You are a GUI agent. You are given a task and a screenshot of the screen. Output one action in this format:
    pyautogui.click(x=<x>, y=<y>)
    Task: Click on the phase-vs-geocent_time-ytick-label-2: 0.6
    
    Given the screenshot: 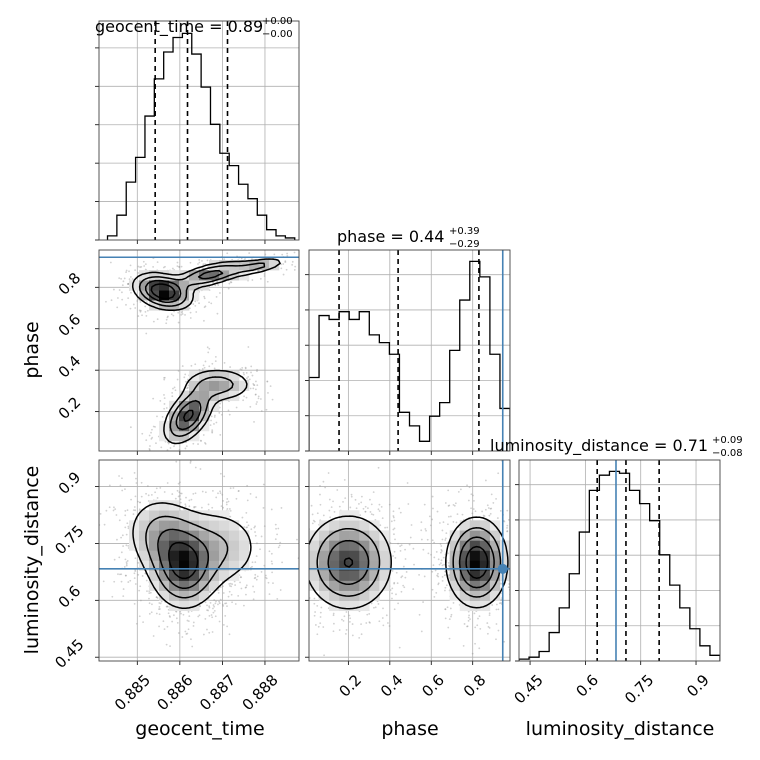 What is the action you would take?
    pyautogui.click(x=70, y=325)
    